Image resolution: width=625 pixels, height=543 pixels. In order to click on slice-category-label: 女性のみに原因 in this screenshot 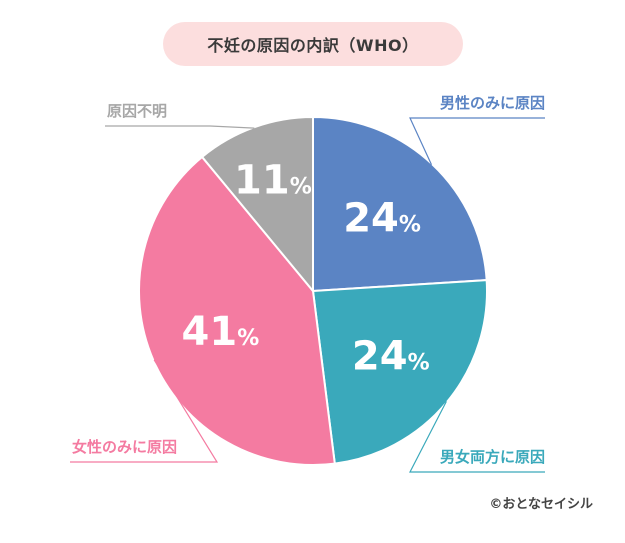, I will do `click(124, 447)`.